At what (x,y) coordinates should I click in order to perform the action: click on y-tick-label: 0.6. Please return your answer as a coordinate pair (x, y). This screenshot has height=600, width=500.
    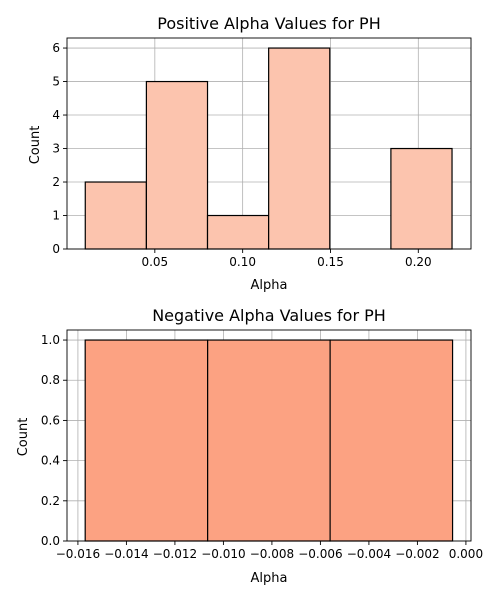
    Looking at the image, I should click on (50, 420).